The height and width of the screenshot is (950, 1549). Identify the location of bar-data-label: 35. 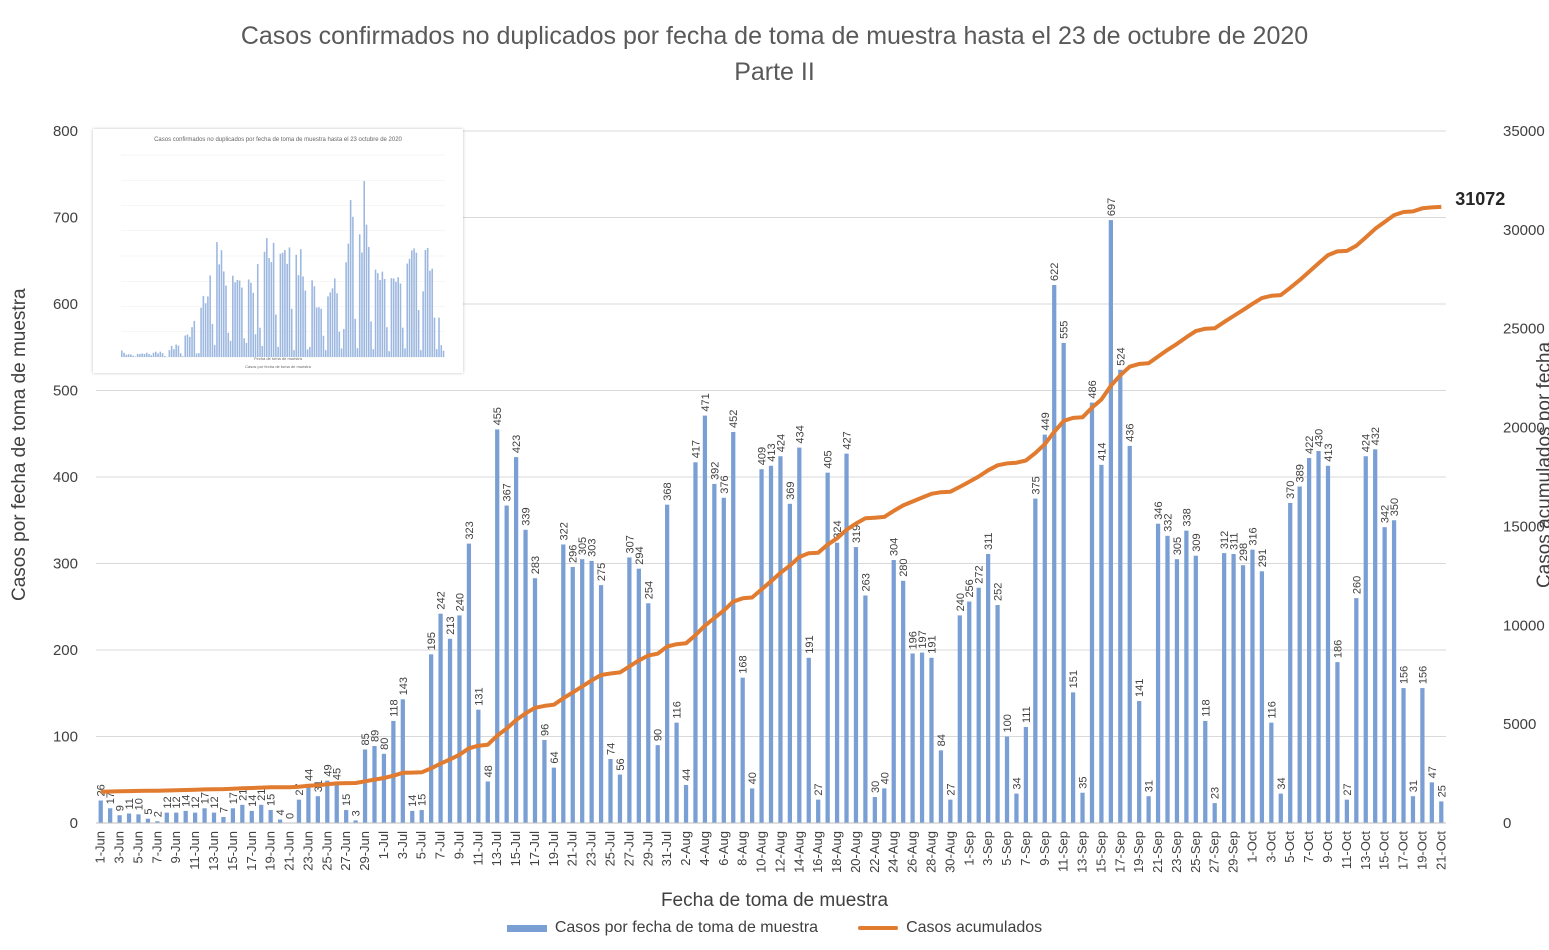
(1084, 782).